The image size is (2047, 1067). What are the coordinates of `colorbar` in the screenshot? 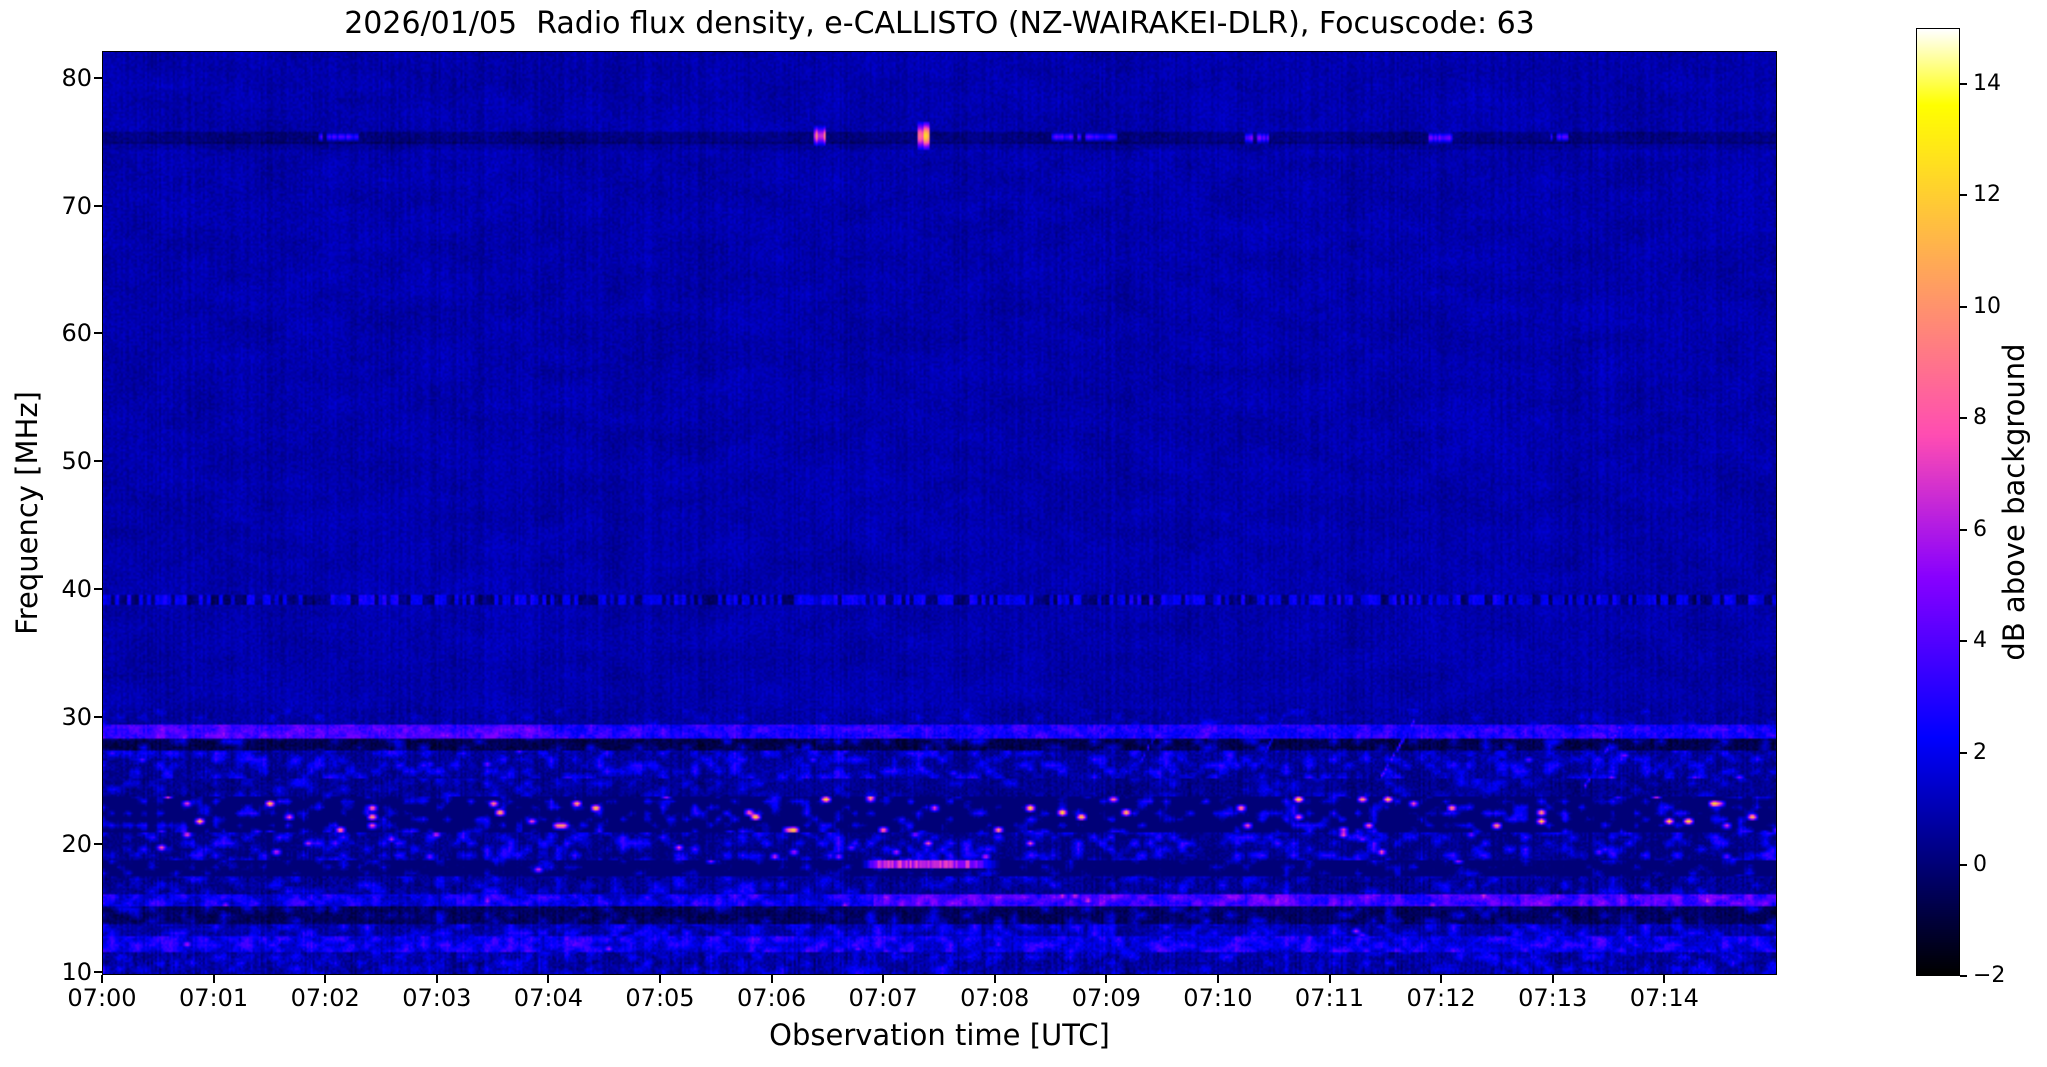 It's located at (1938, 502).